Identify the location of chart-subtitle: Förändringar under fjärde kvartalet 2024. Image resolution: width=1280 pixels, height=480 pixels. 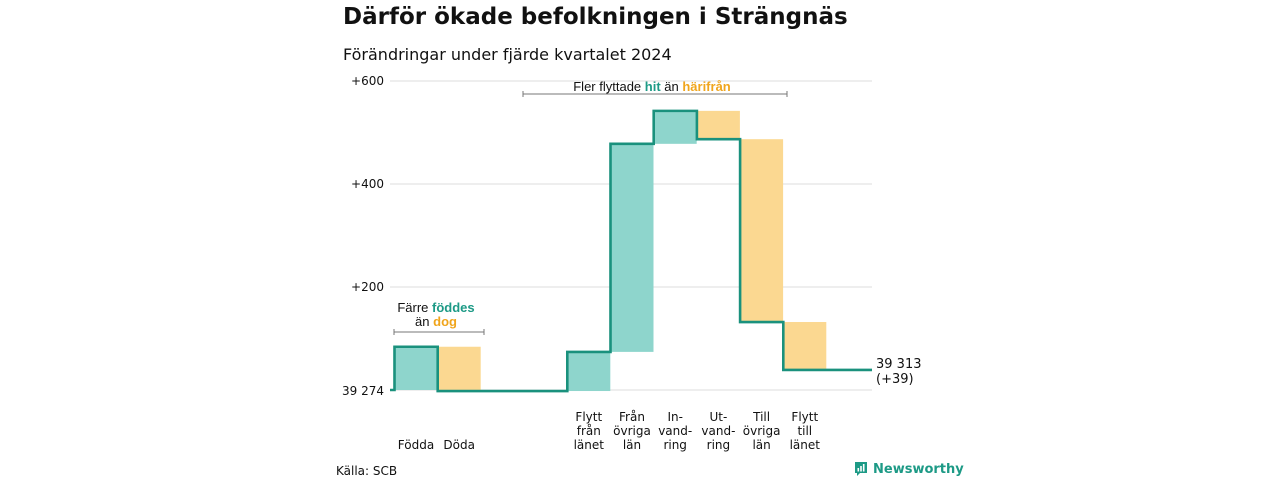
(507, 54).